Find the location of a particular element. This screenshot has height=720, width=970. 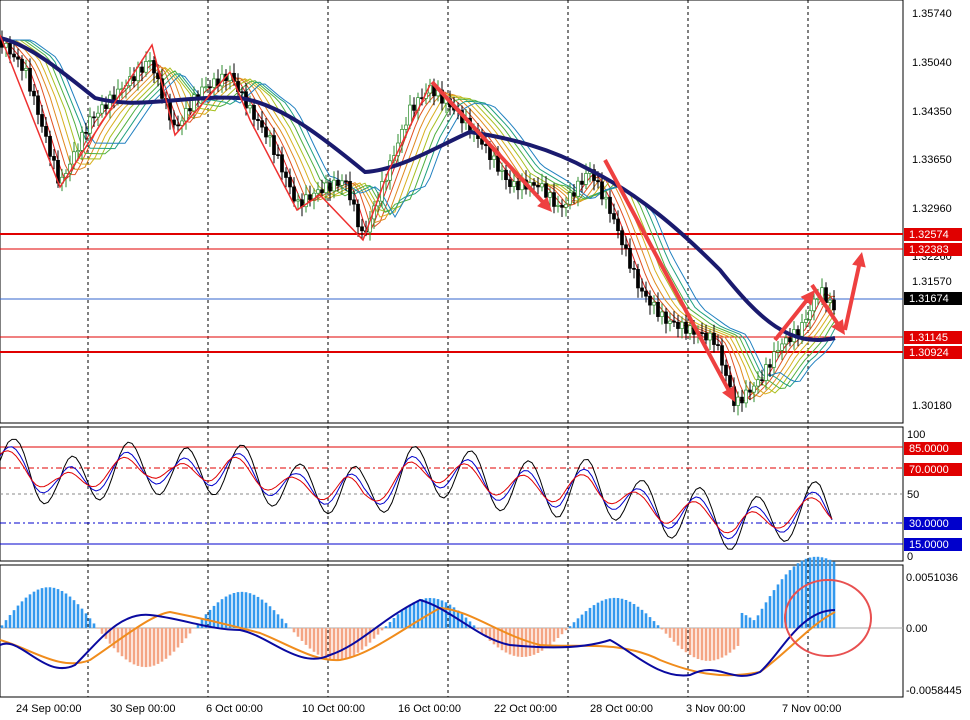

price-tick: 1.34350 is located at coordinates (932, 112).